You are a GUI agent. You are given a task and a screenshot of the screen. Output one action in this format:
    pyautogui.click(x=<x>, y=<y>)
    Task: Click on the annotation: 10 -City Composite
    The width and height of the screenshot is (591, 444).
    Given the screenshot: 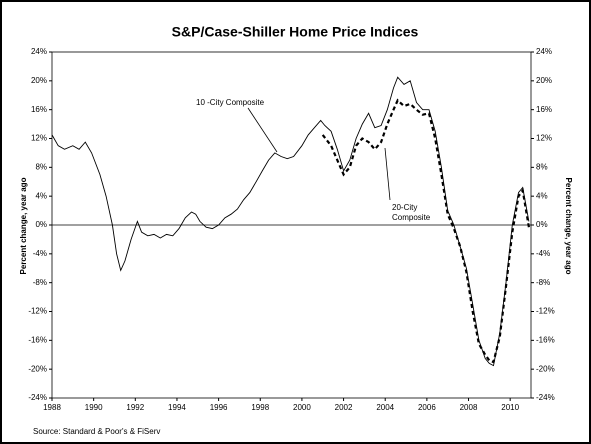 What is the action you would take?
    pyautogui.click(x=230, y=102)
    